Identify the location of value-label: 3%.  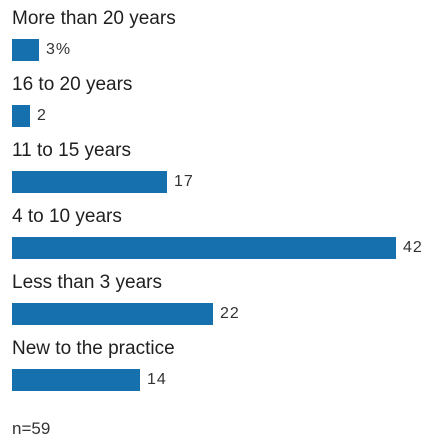
(59, 49).